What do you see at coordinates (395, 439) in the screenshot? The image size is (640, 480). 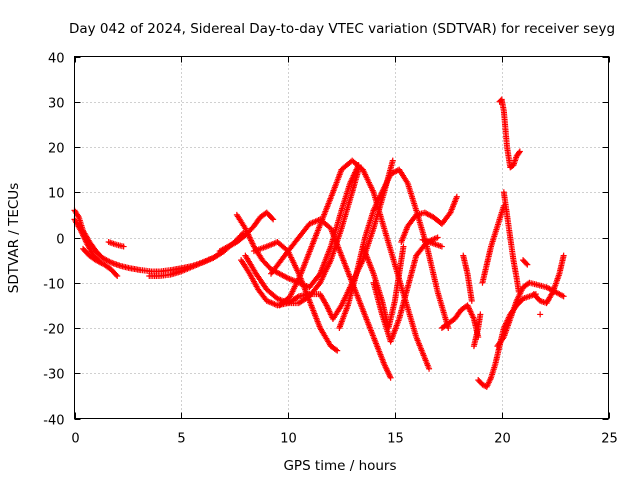 I see `x-tick-label: 15` at bounding box center [395, 439].